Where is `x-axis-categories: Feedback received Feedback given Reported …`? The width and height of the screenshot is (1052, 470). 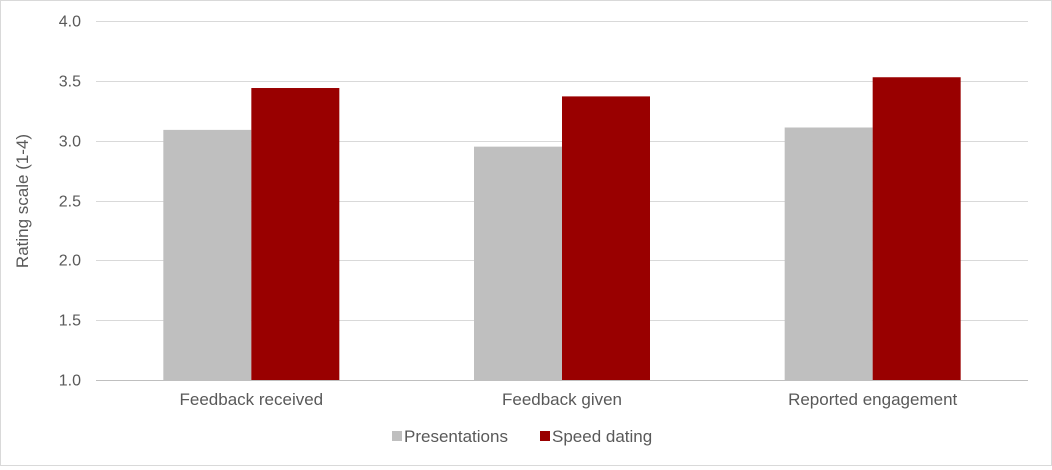
x-axis-categories: Feedback received Feedback given Reported … is located at coordinates (569, 399).